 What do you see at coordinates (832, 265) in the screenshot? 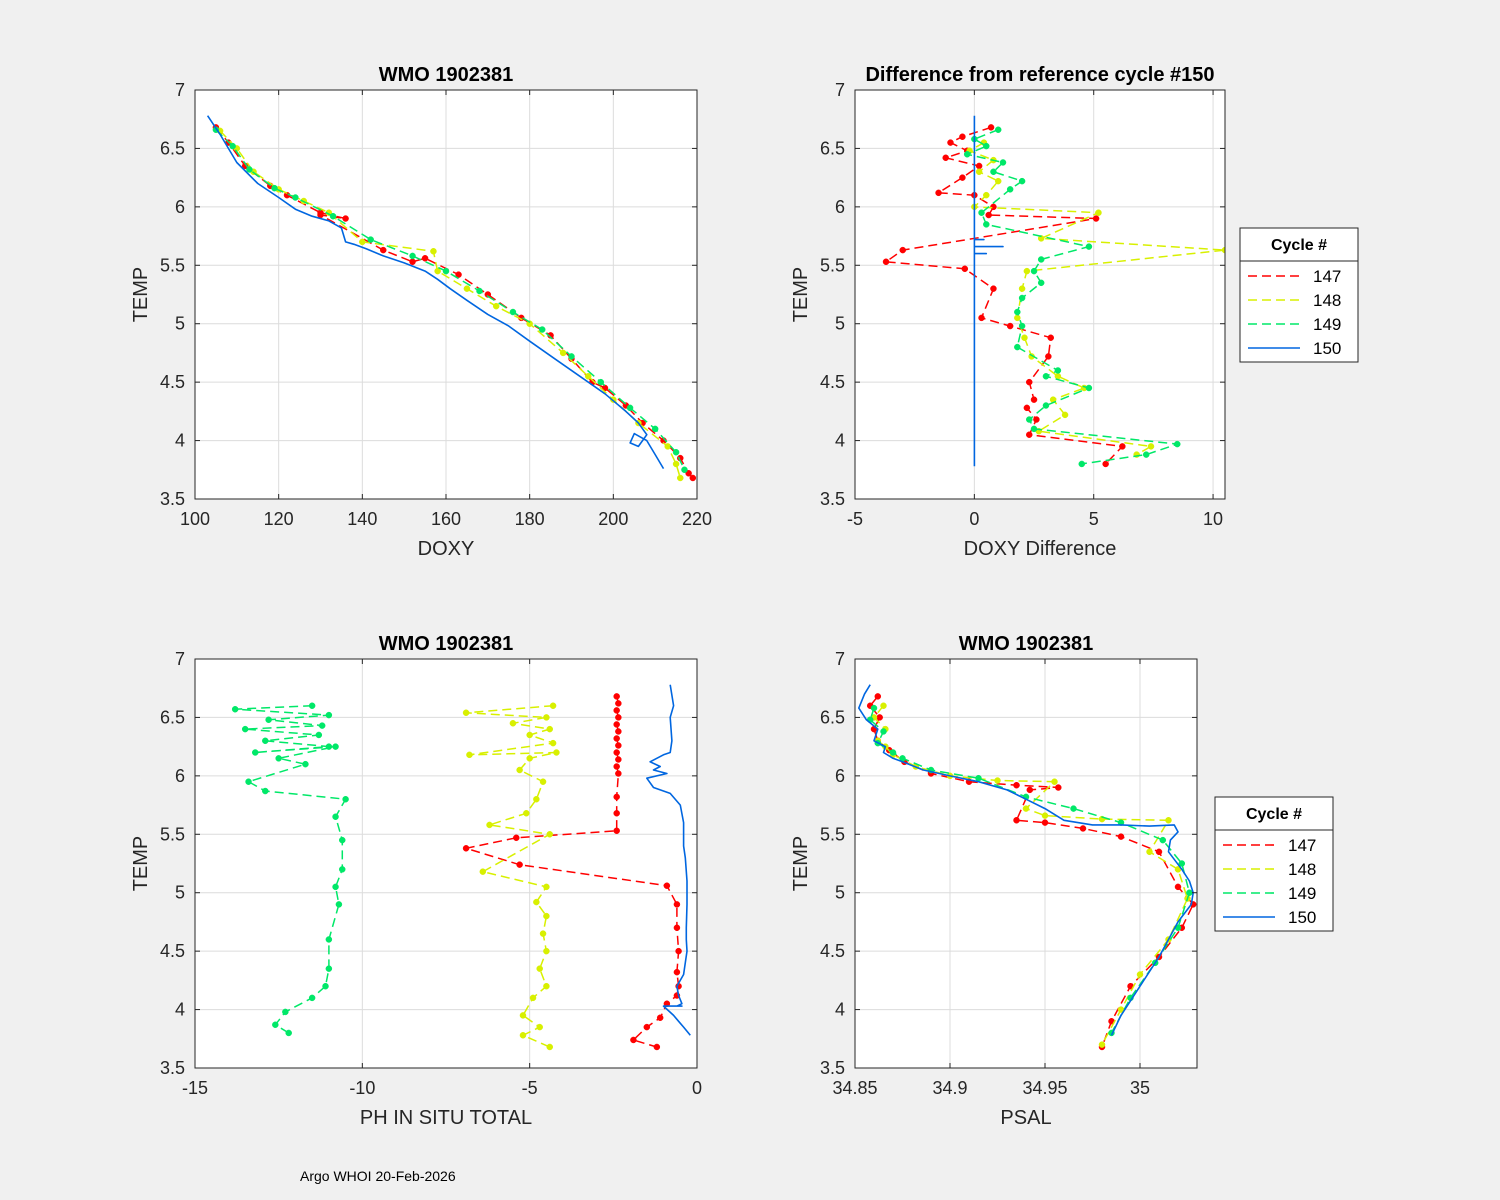
I see `y-tick-label: 5.5` at bounding box center [832, 265].